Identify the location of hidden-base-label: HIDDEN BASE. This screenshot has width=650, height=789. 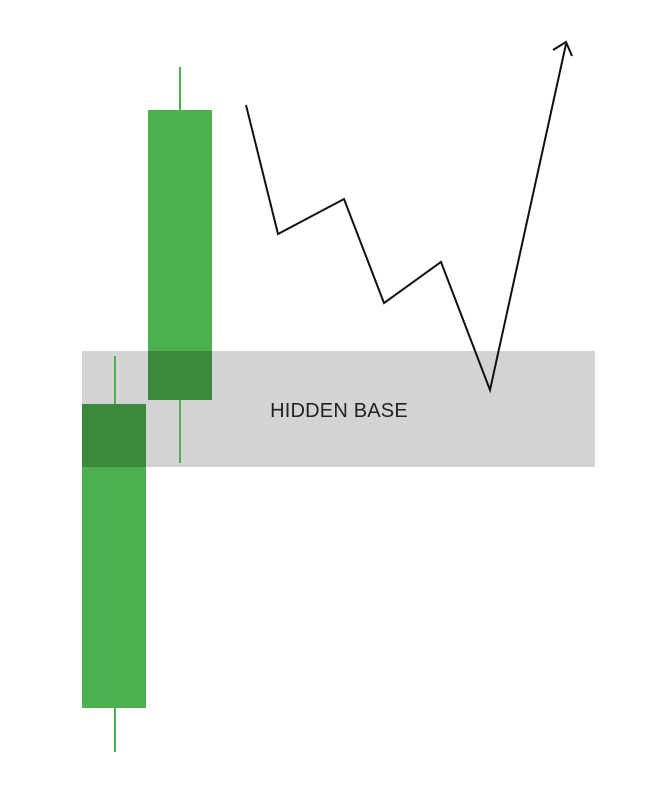
(339, 411).